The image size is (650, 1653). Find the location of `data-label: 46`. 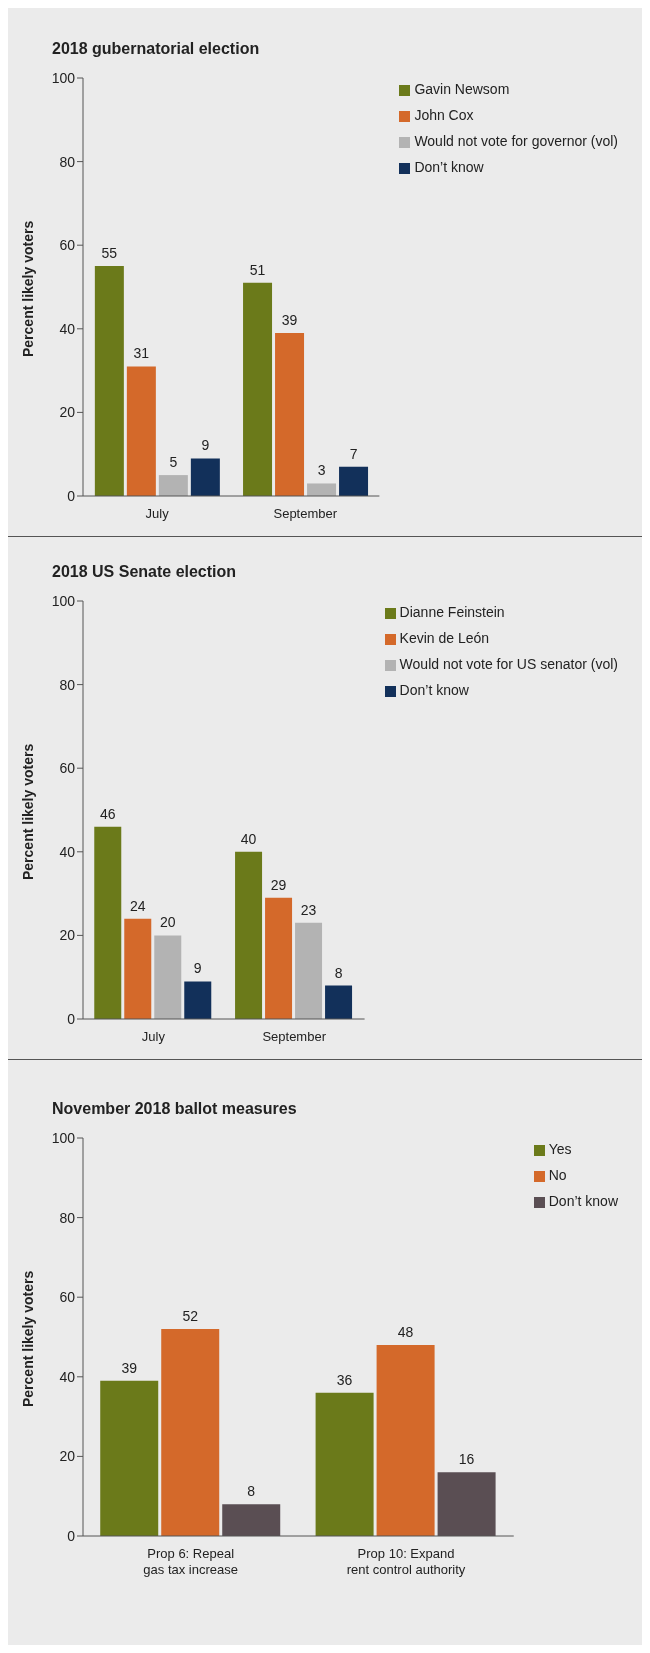

data-label: 46 is located at coordinates (107, 813).